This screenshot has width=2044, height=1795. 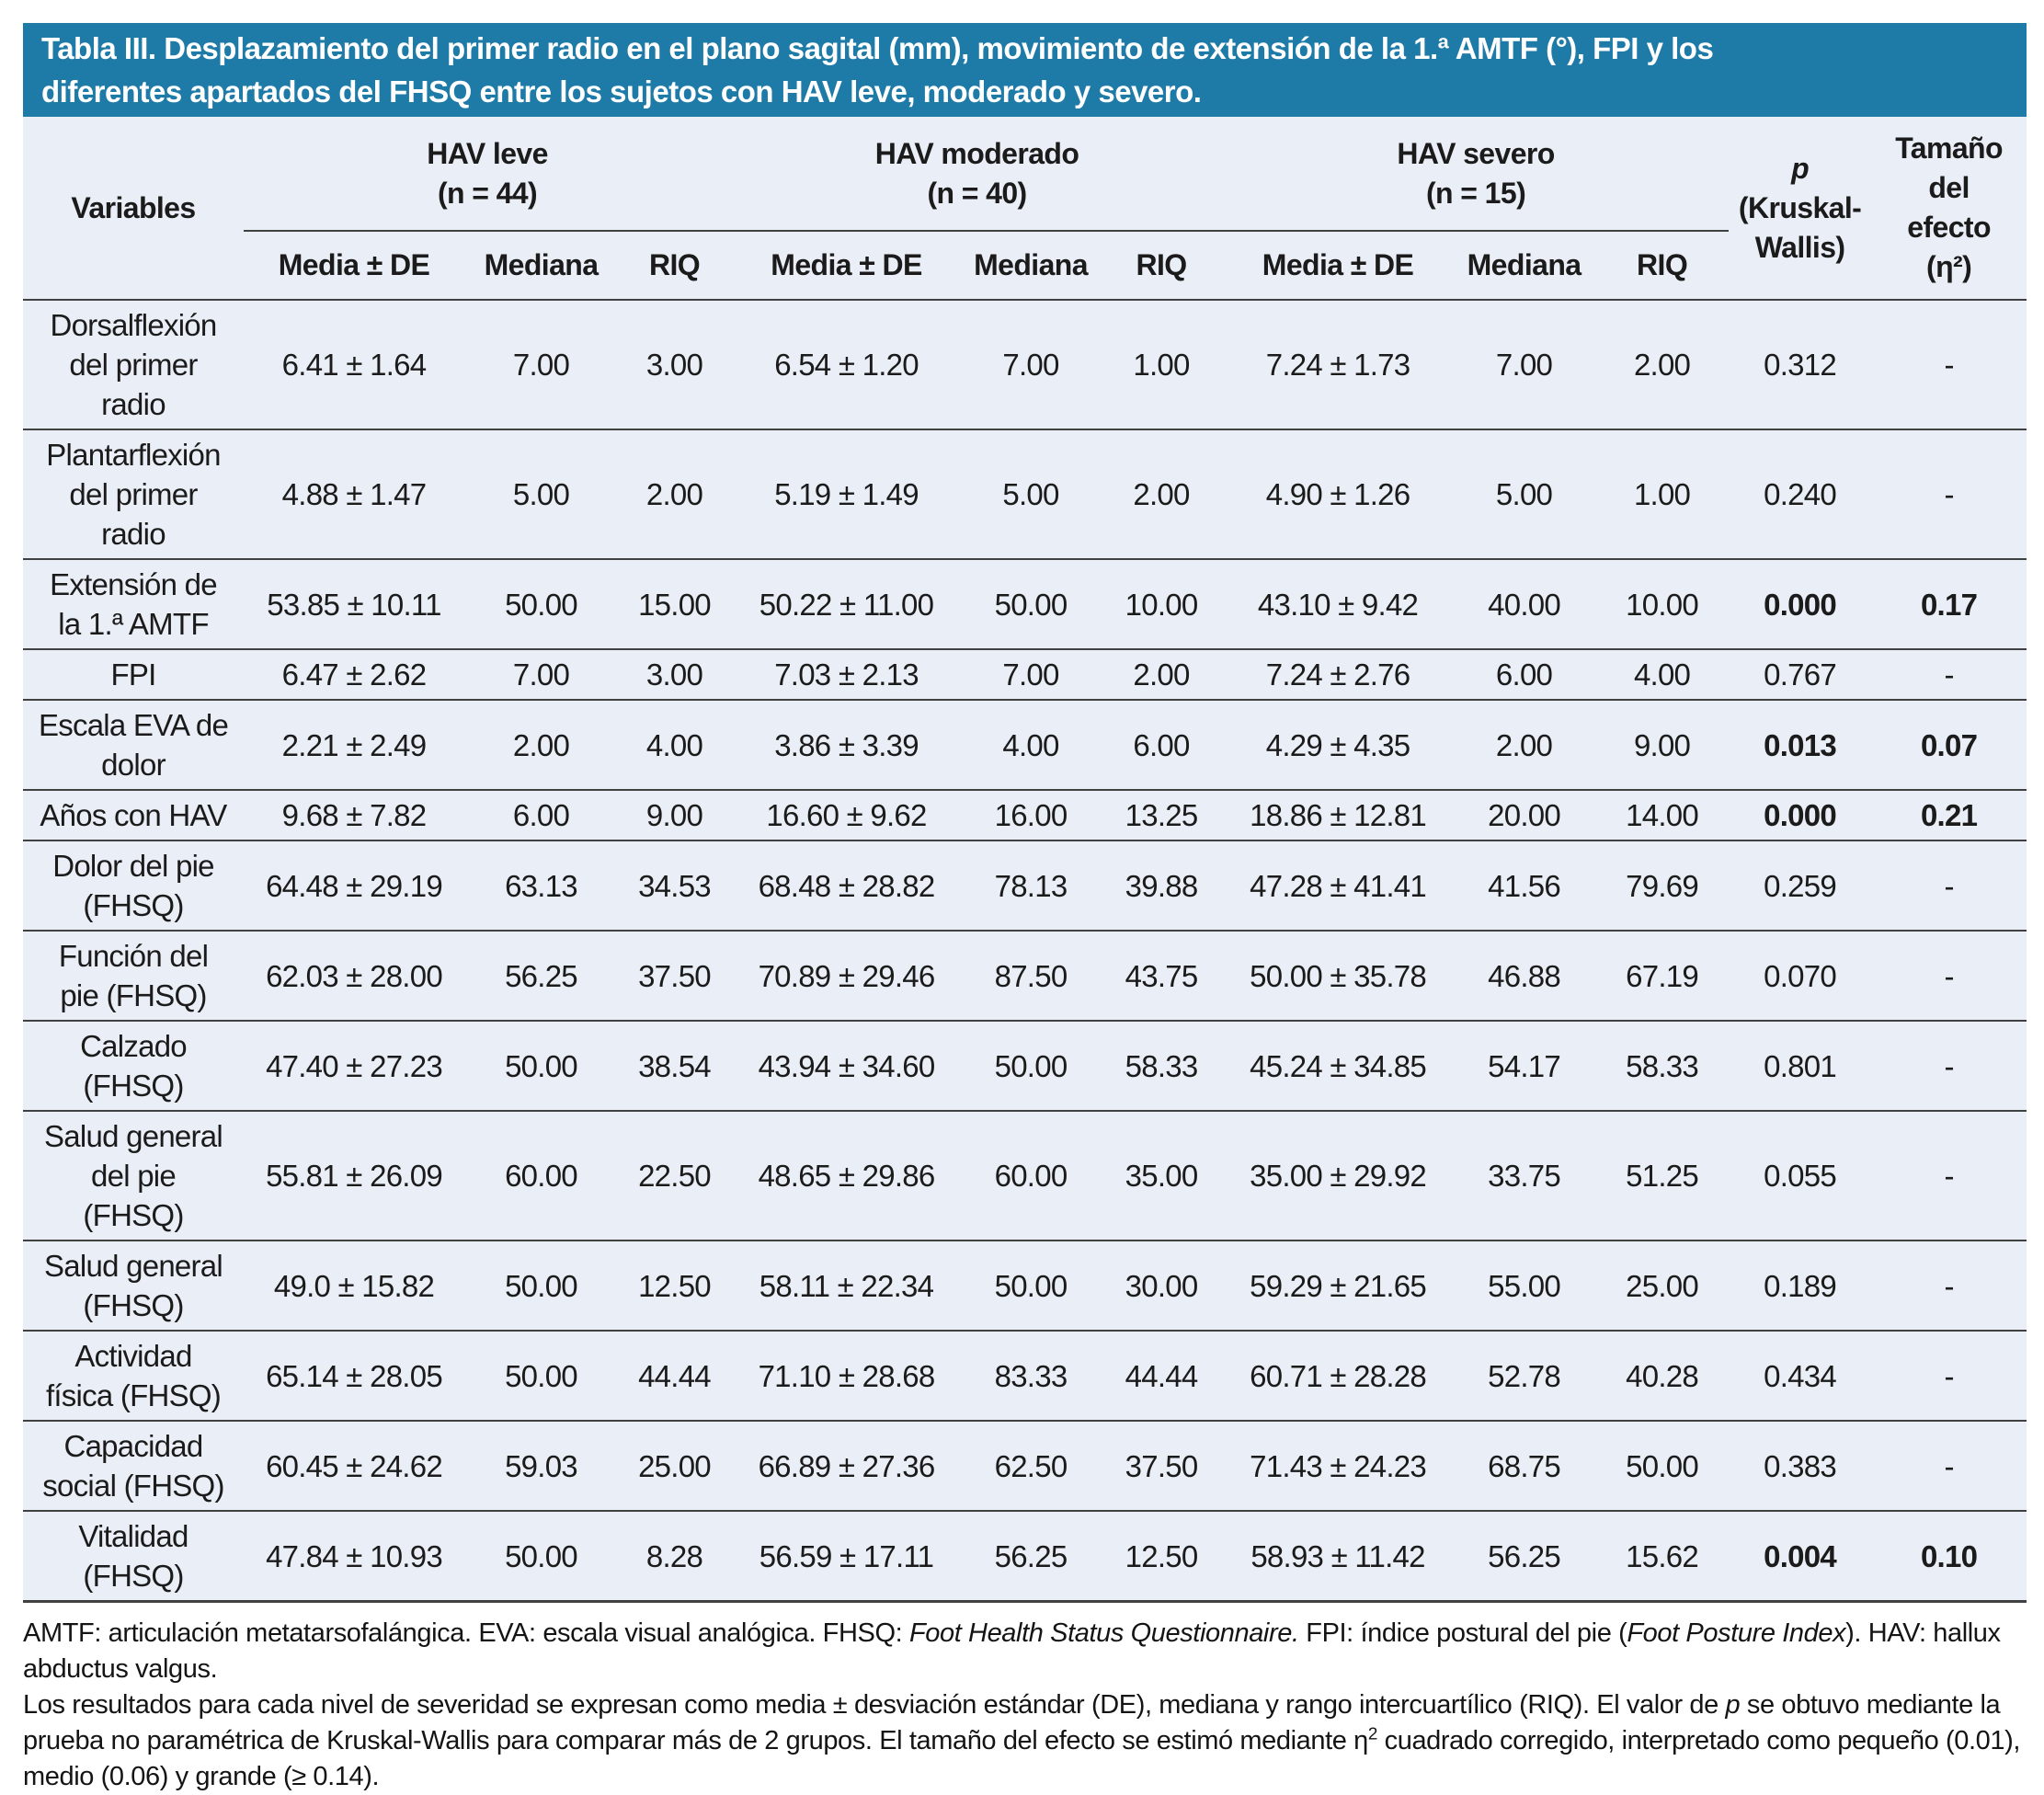 I want to click on column-header-riq-moderado: RIQ, so click(x=1162, y=266).